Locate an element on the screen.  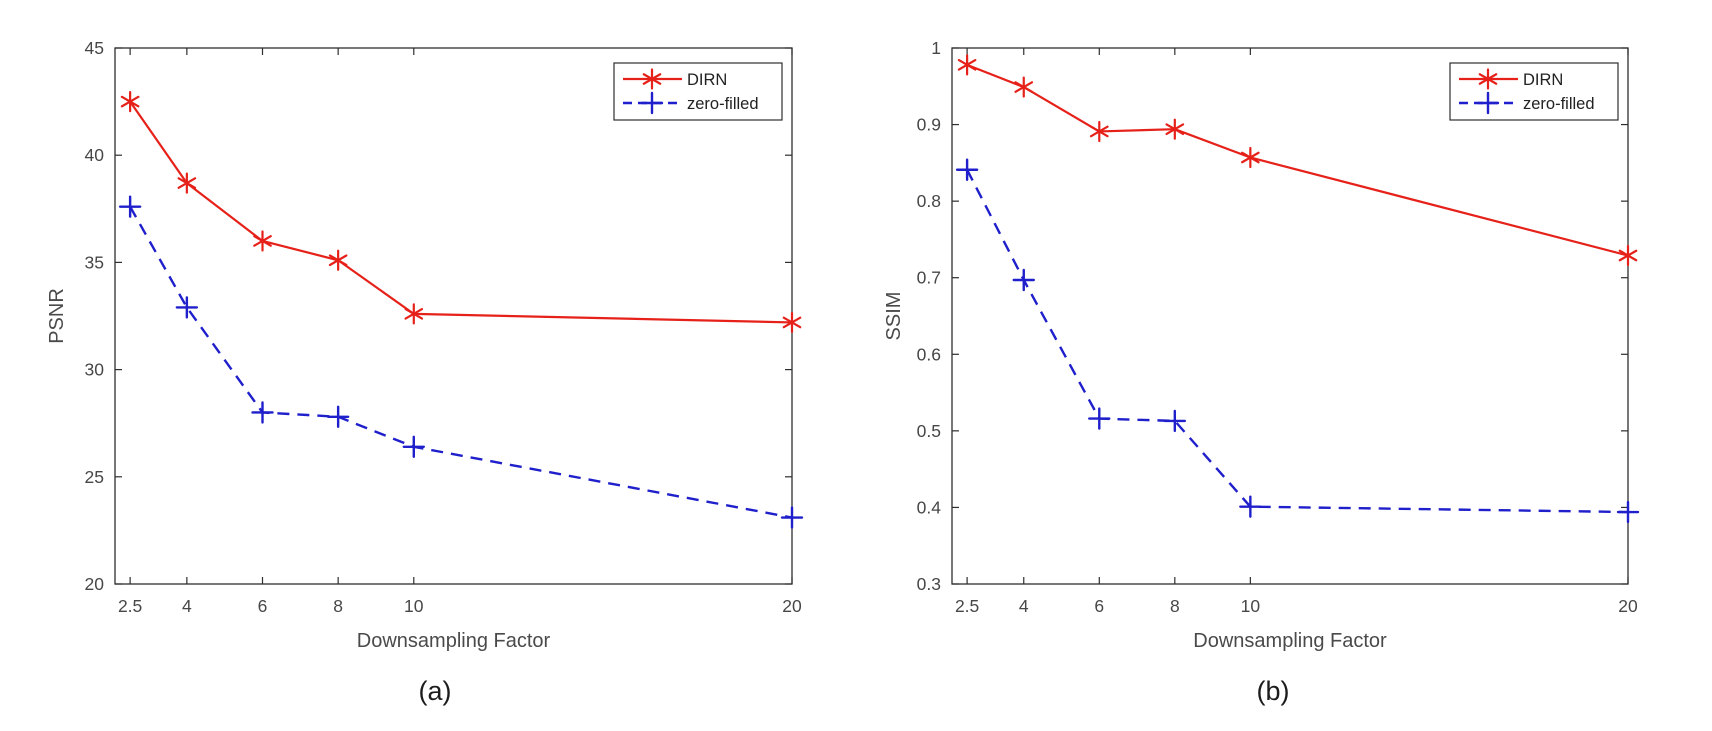
y-tick-label: 0.4 is located at coordinates (929, 507).